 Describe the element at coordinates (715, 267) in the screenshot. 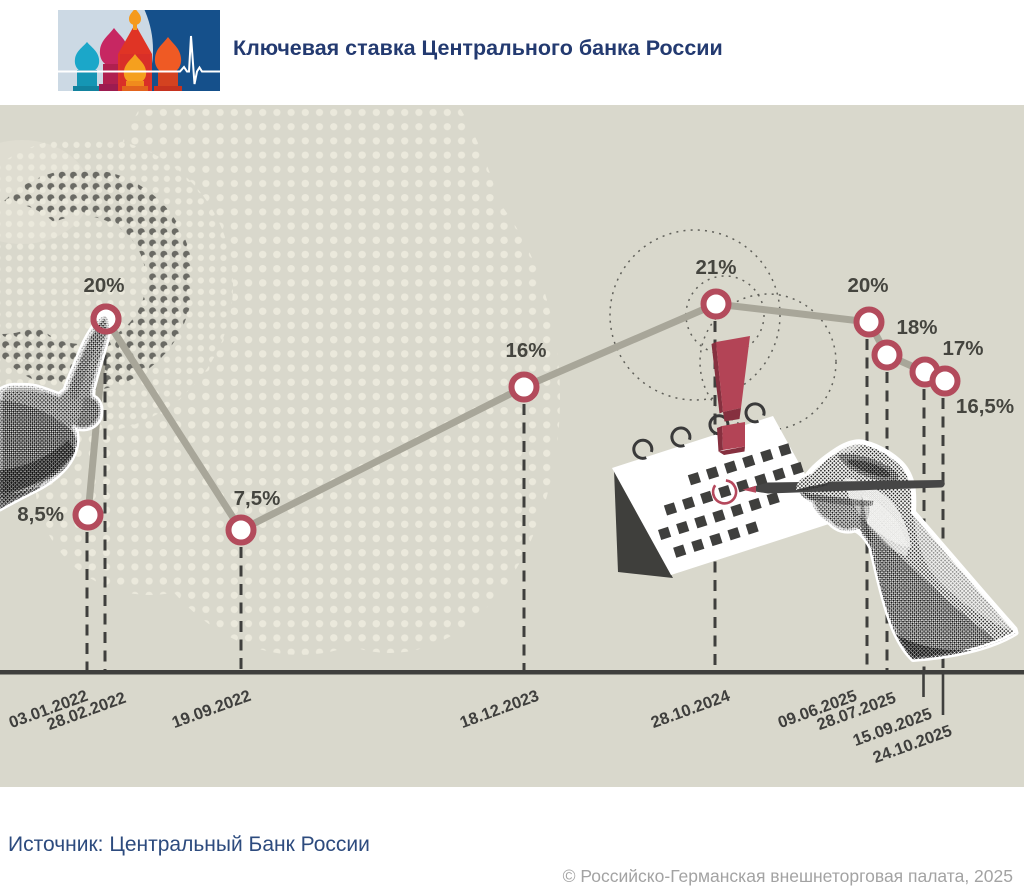

I see `svg-text: 21%` at that location.